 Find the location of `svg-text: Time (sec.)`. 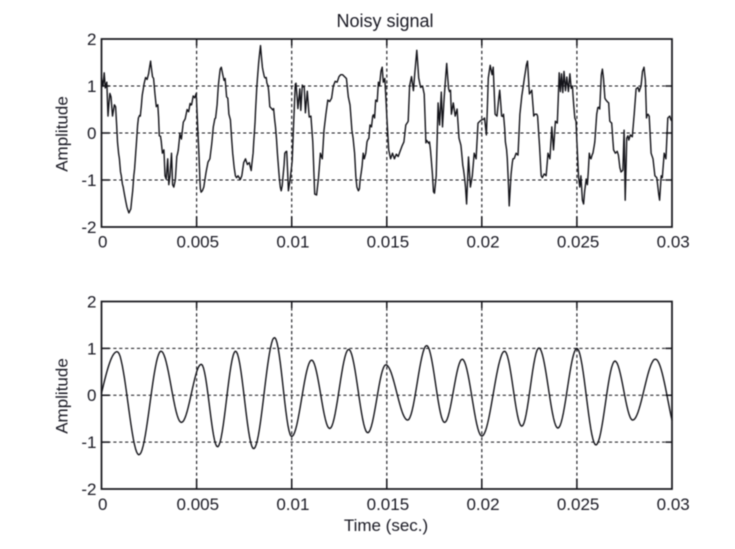

svg-text: Time (sec.) is located at coordinates (386, 525).